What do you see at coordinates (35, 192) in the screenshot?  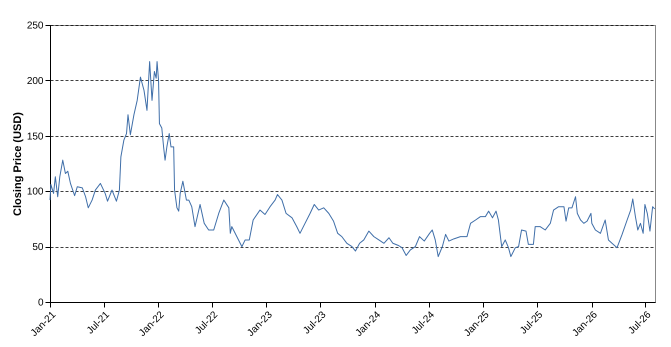 I see `y-tick-label: 100` at bounding box center [35, 192].